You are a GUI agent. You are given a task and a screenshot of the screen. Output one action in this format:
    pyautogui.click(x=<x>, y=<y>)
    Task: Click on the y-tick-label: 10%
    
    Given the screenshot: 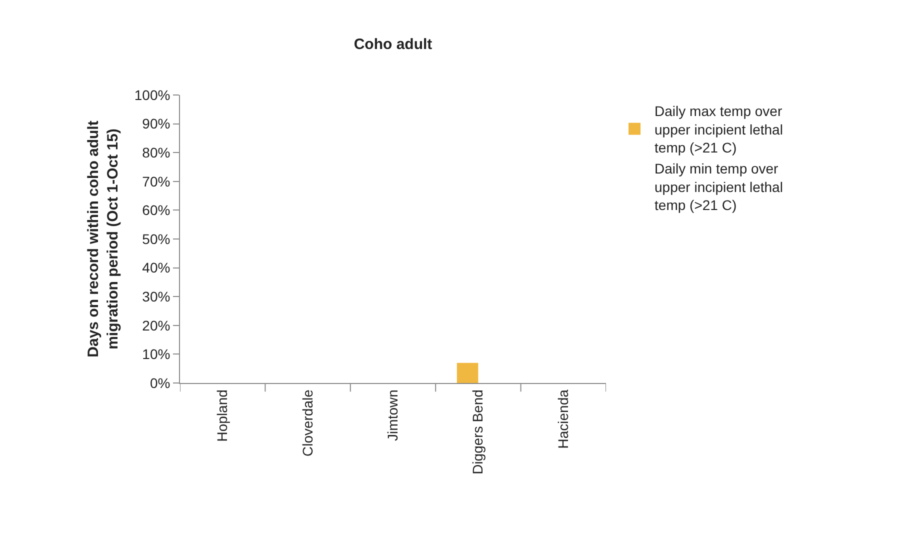 What is the action you would take?
    pyautogui.click(x=156, y=354)
    